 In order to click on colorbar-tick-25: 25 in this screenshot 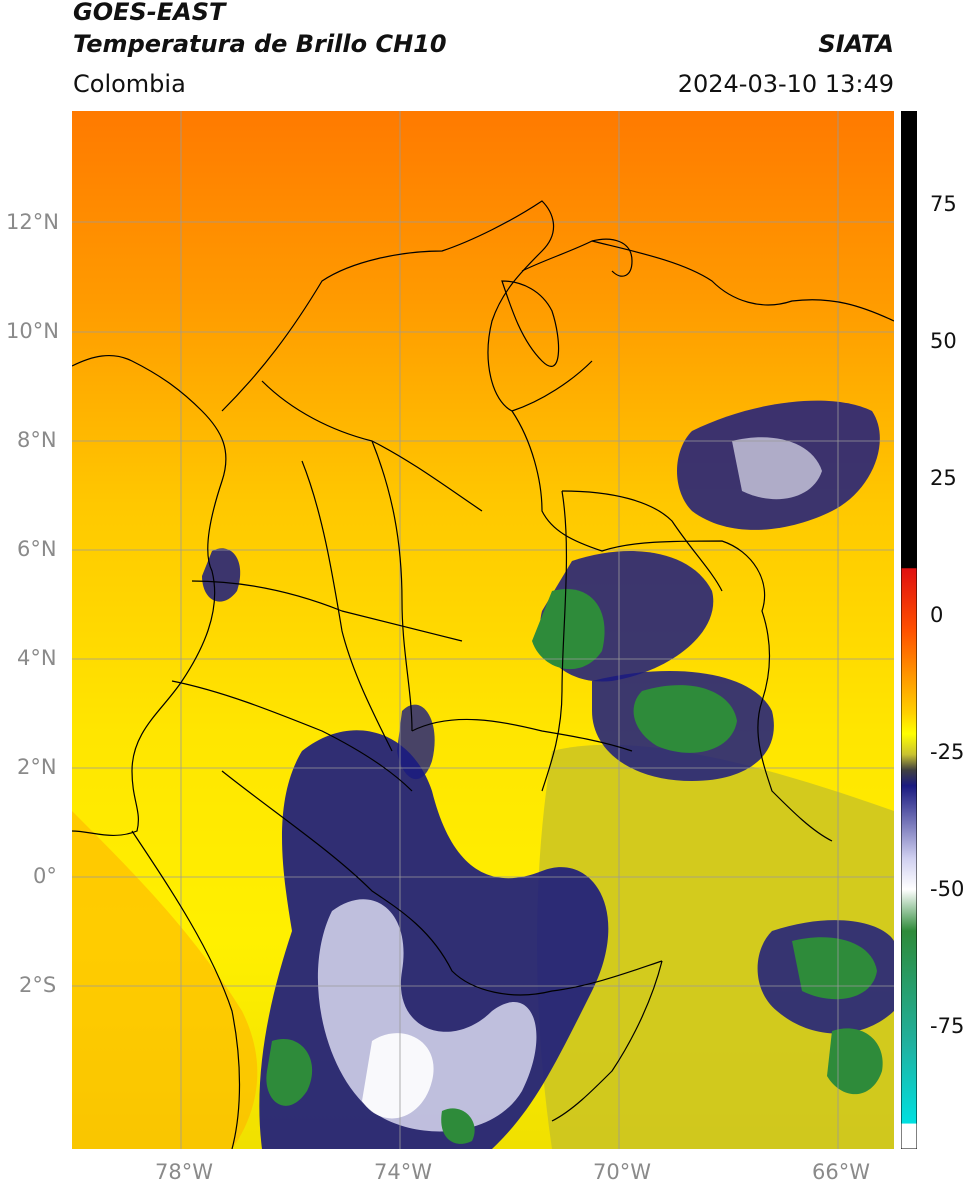, I will do `click(943, 478)`.